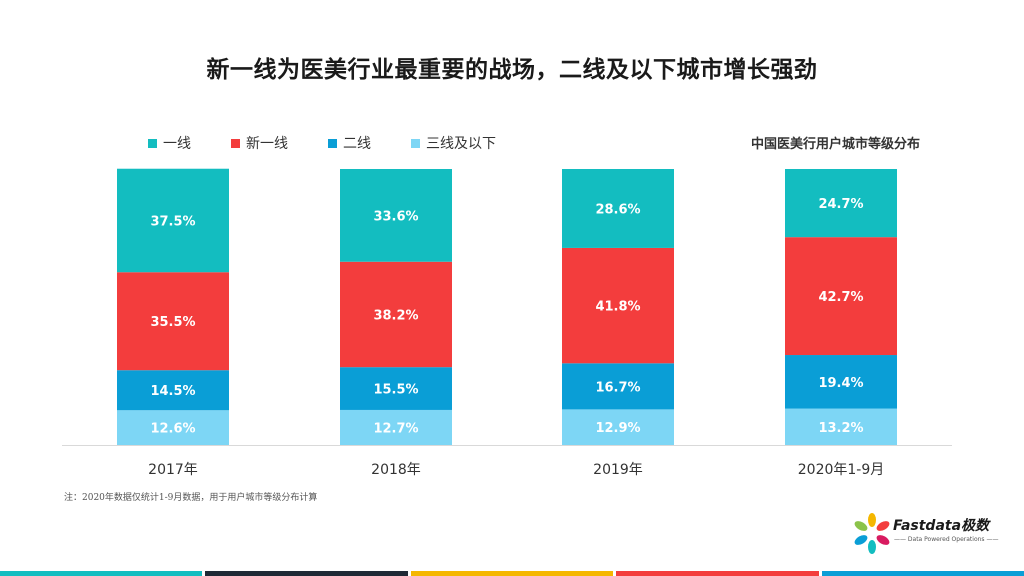  What do you see at coordinates (946, 539) in the screenshot?
I see `logo-tagline: —— Data Powered Operations ——` at bounding box center [946, 539].